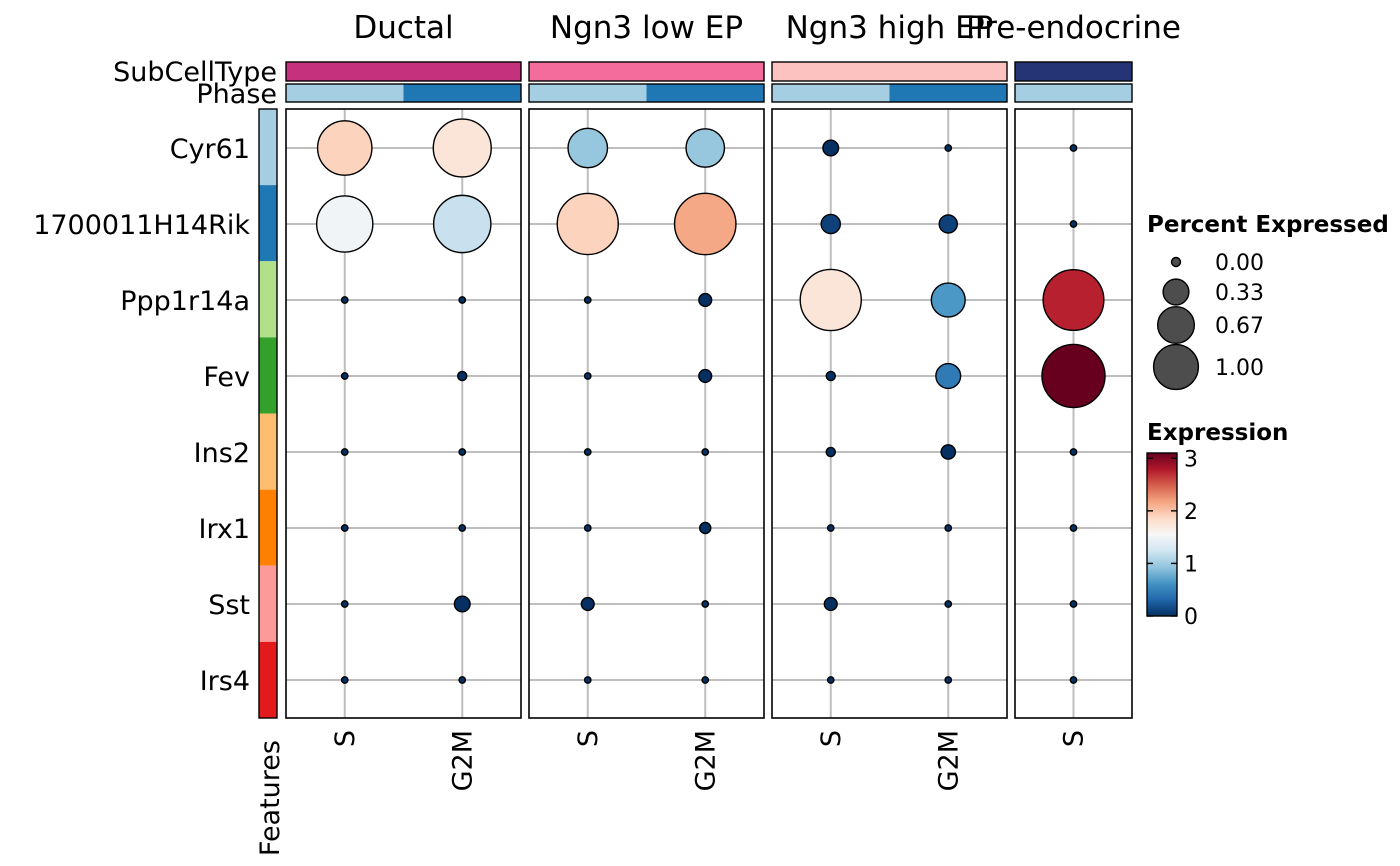 This screenshot has width=1400, height=866. What do you see at coordinates (1191, 459) in the screenshot?
I see `color-legend-label: 3` at bounding box center [1191, 459].